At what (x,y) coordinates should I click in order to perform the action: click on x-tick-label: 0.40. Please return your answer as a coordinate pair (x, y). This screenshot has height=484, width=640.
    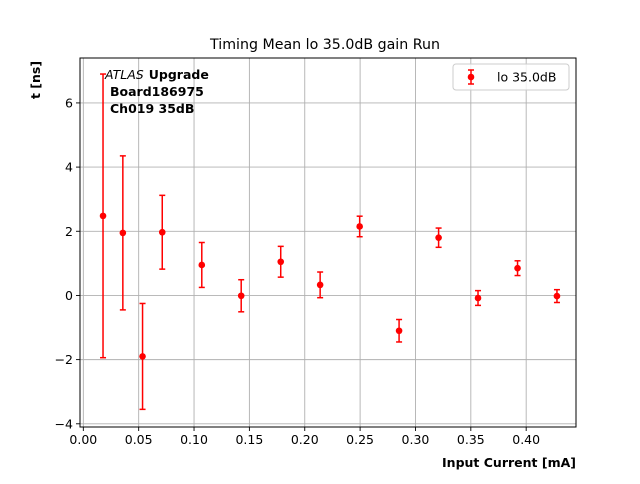
    Looking at the image, I should click on (526, 439).